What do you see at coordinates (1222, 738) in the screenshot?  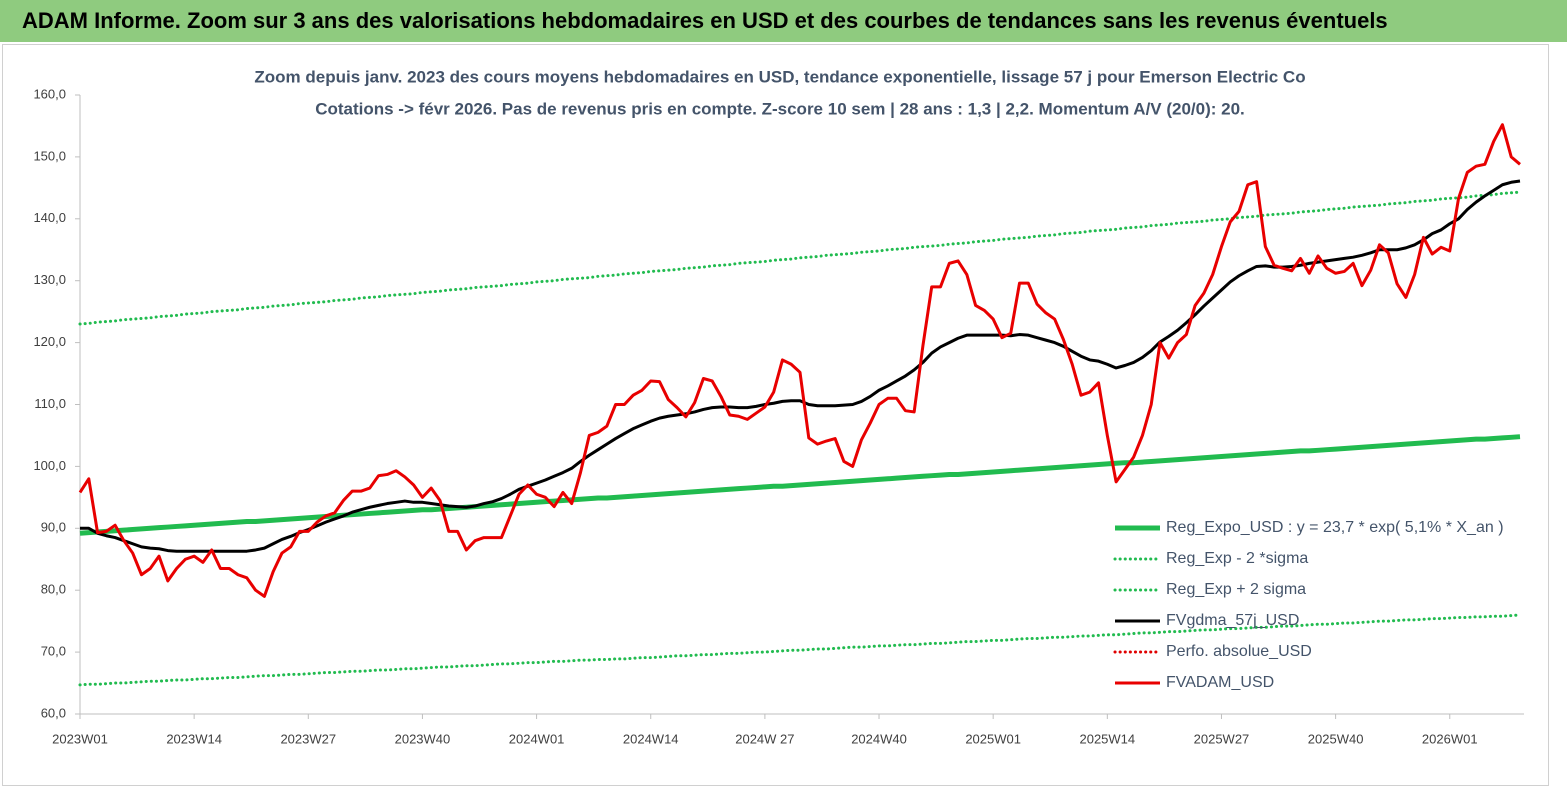 I see `x-tick-label: 2025W27` at bounding box center [1222, 738].